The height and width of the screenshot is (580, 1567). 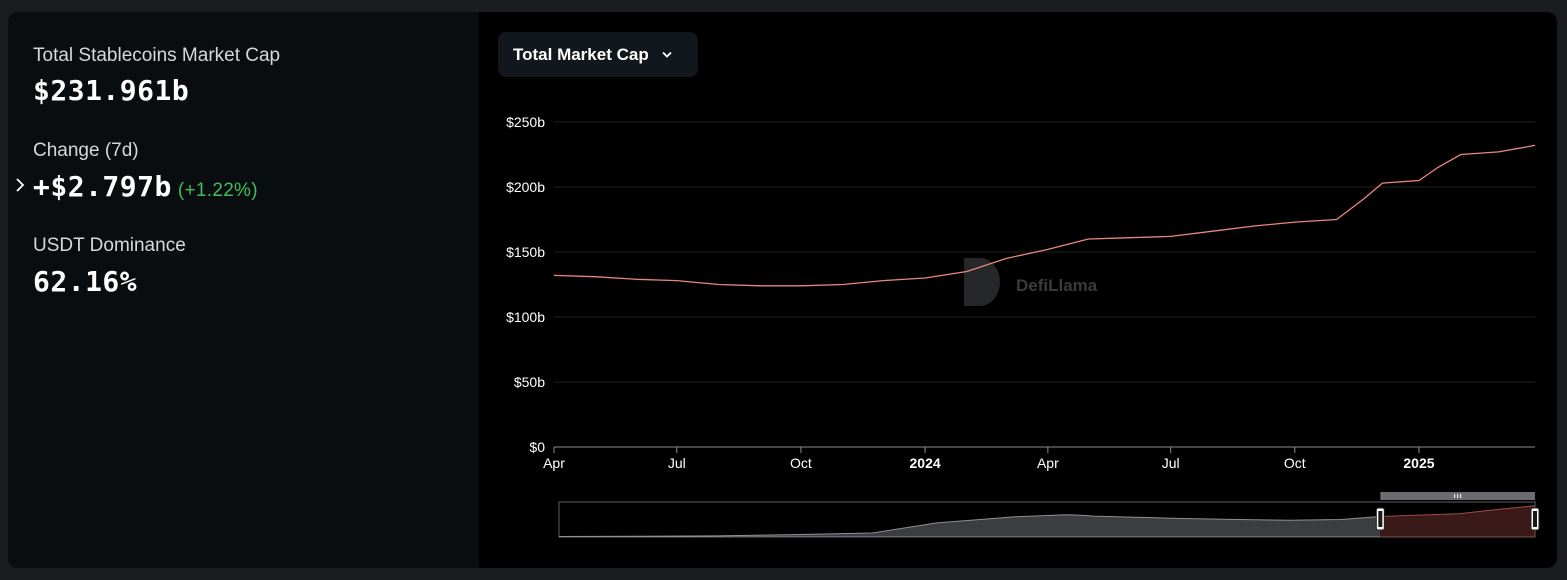 What do you see at coordinates (529, 382) in the screenshot?
I see `y-tick-label: $50b` at bounding box center [529, 382].